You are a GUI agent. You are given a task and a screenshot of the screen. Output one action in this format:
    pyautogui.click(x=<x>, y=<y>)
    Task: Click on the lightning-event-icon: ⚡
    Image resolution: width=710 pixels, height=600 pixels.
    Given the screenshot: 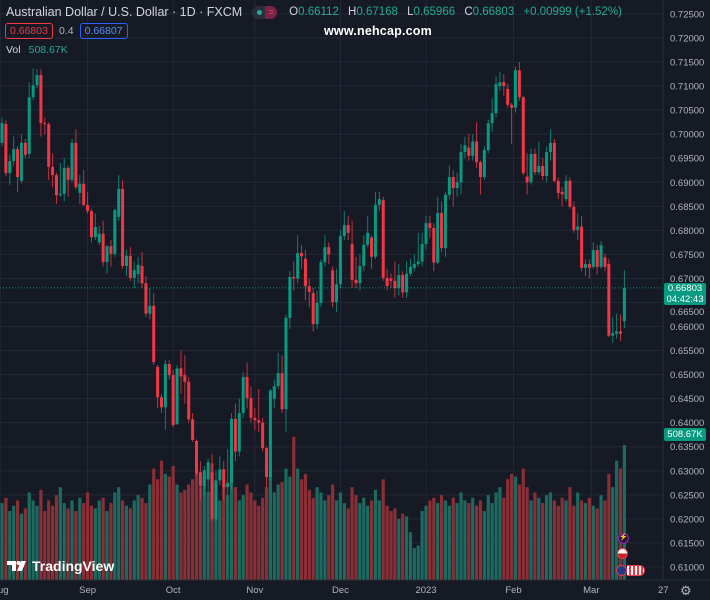 What is the action you would take?
    pyautogui.click(x=623, y=538)
    